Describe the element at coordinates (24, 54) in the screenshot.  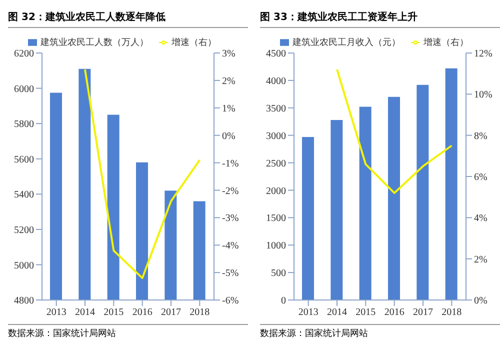
I see `y-tick-label: 6200` at that location.